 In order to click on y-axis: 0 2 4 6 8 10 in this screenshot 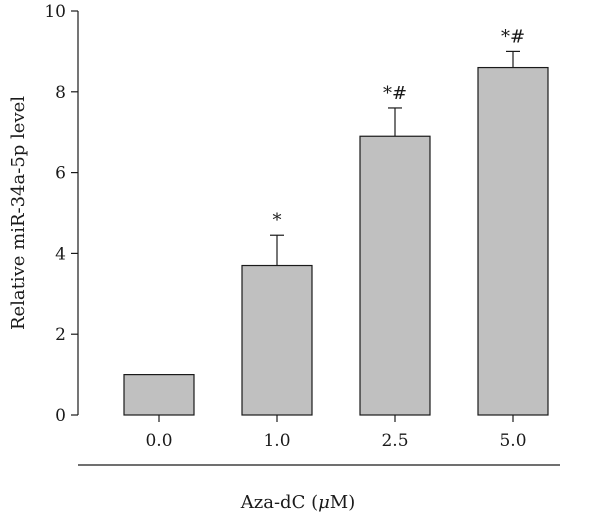, I will do `click(61, 214)`.